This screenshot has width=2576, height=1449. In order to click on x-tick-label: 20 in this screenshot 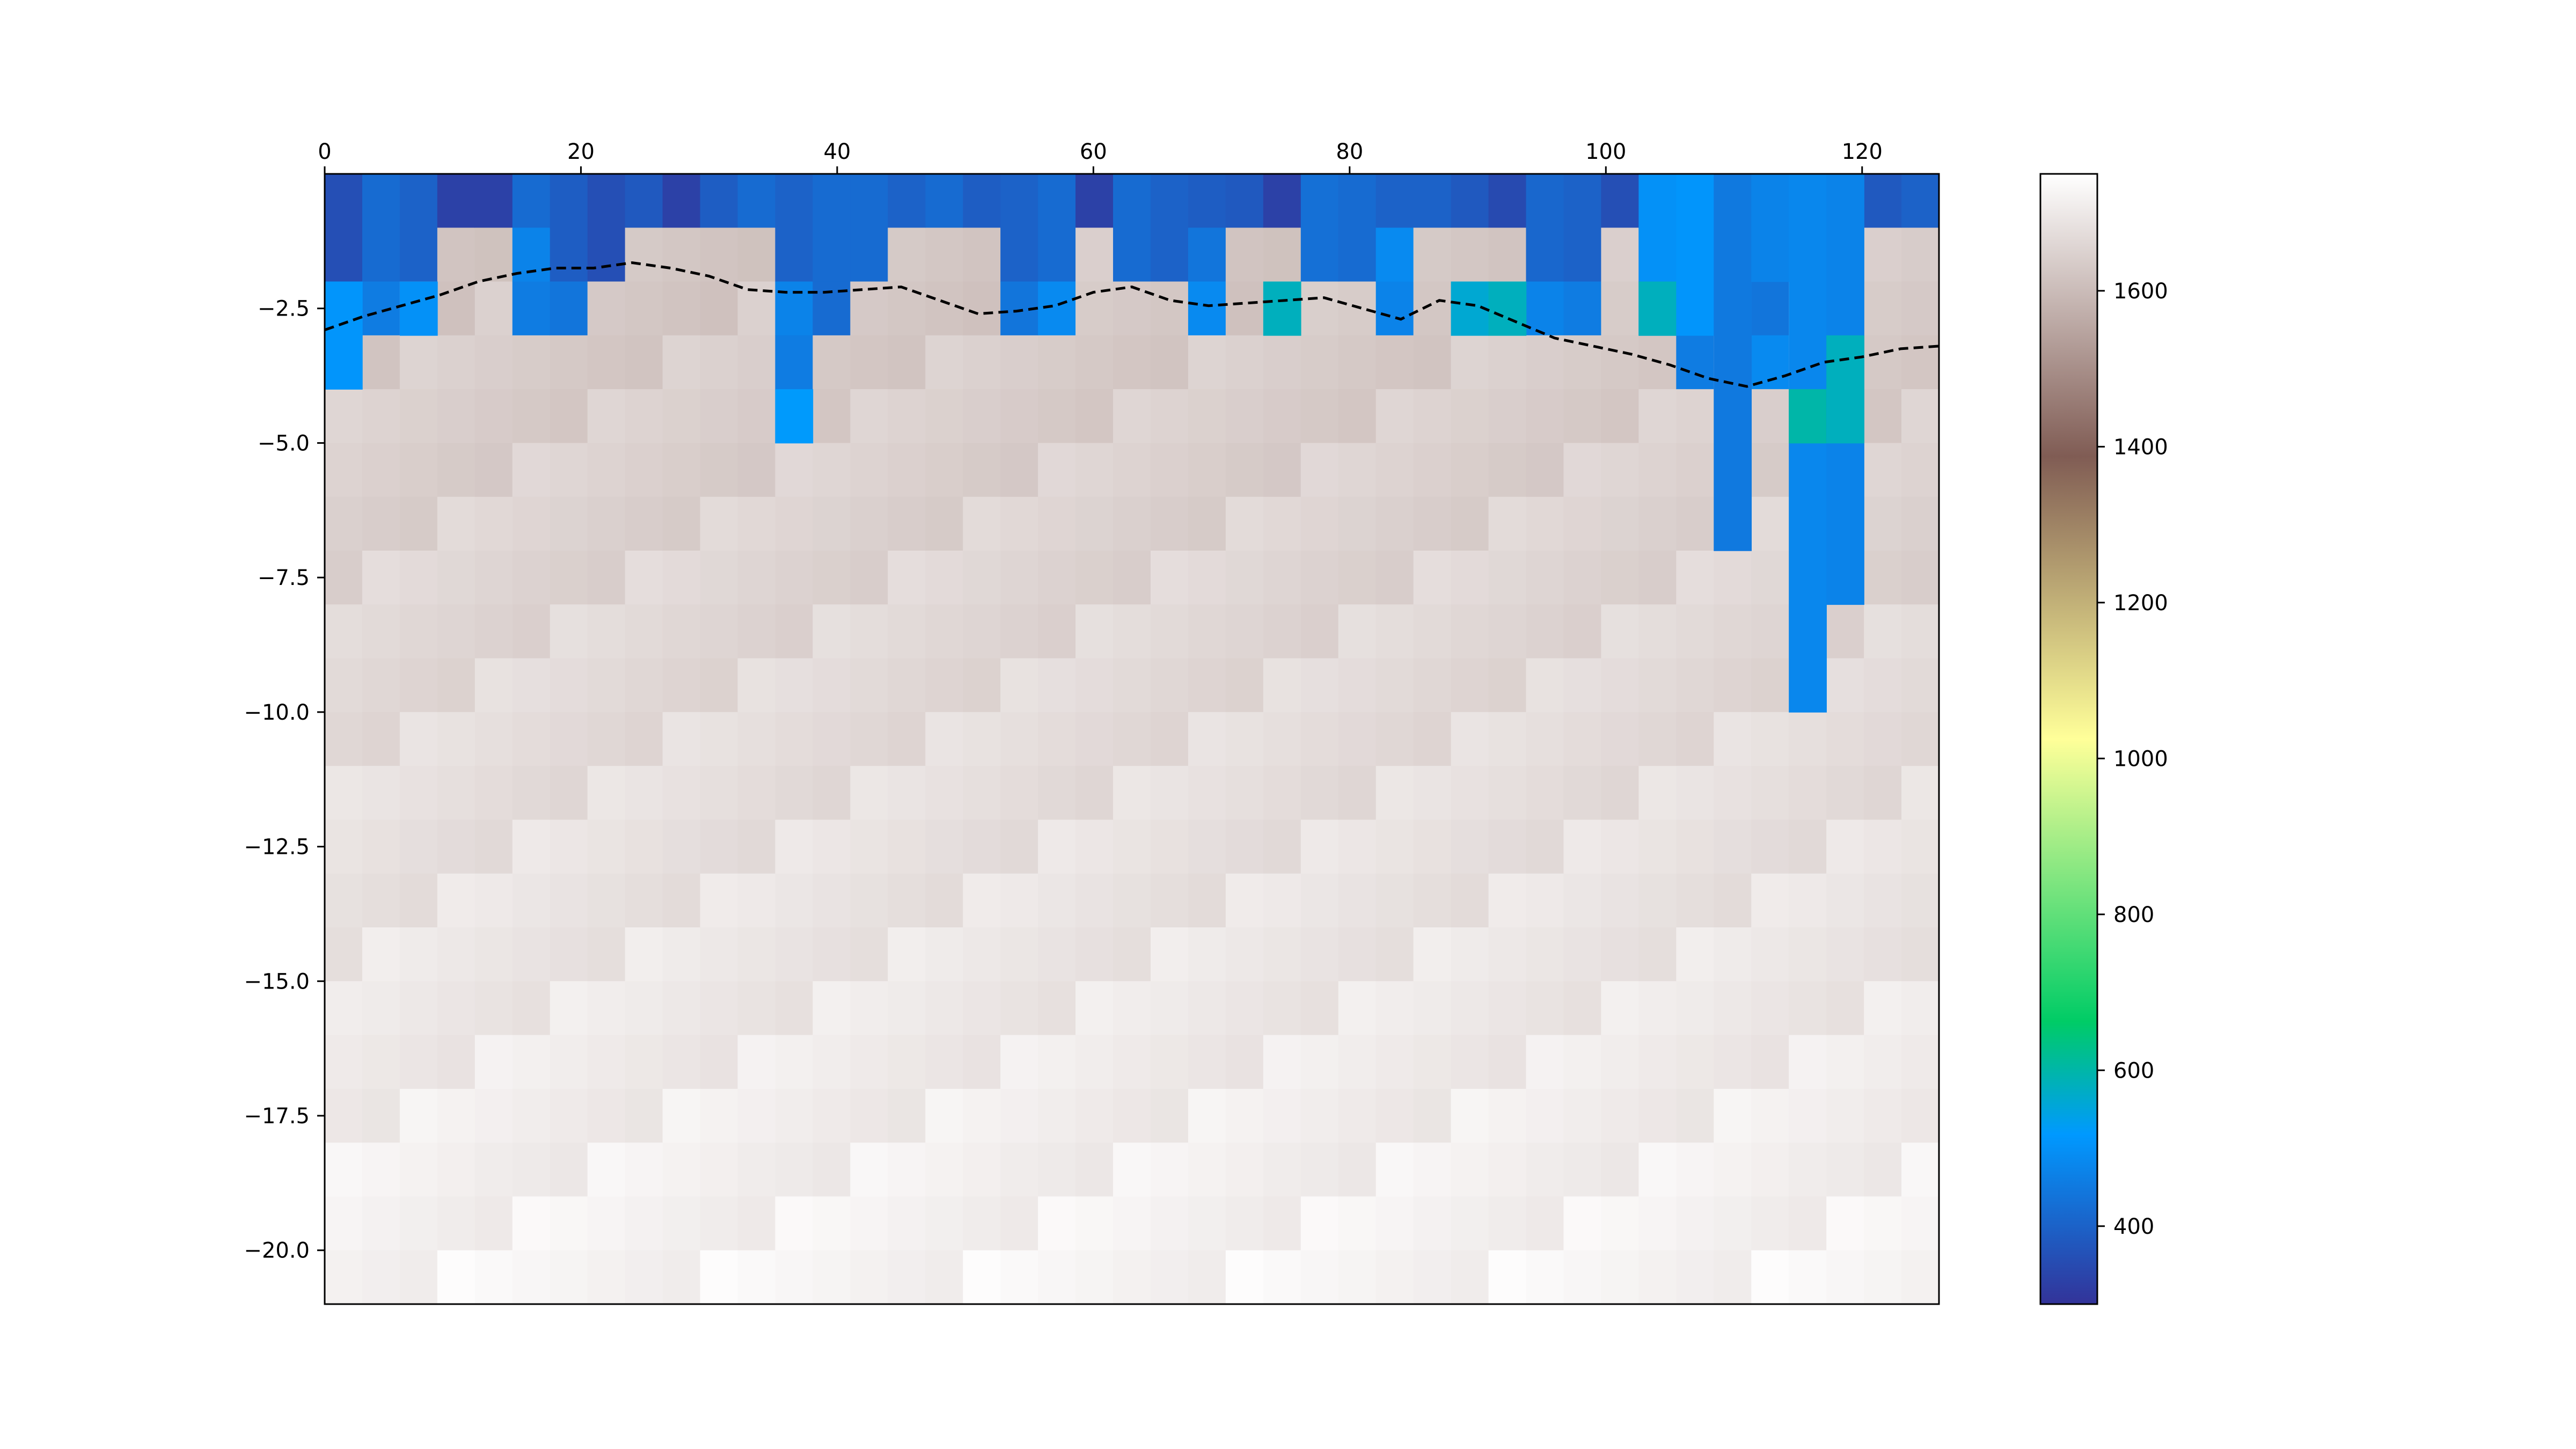, I will do `click(581, 152)`.